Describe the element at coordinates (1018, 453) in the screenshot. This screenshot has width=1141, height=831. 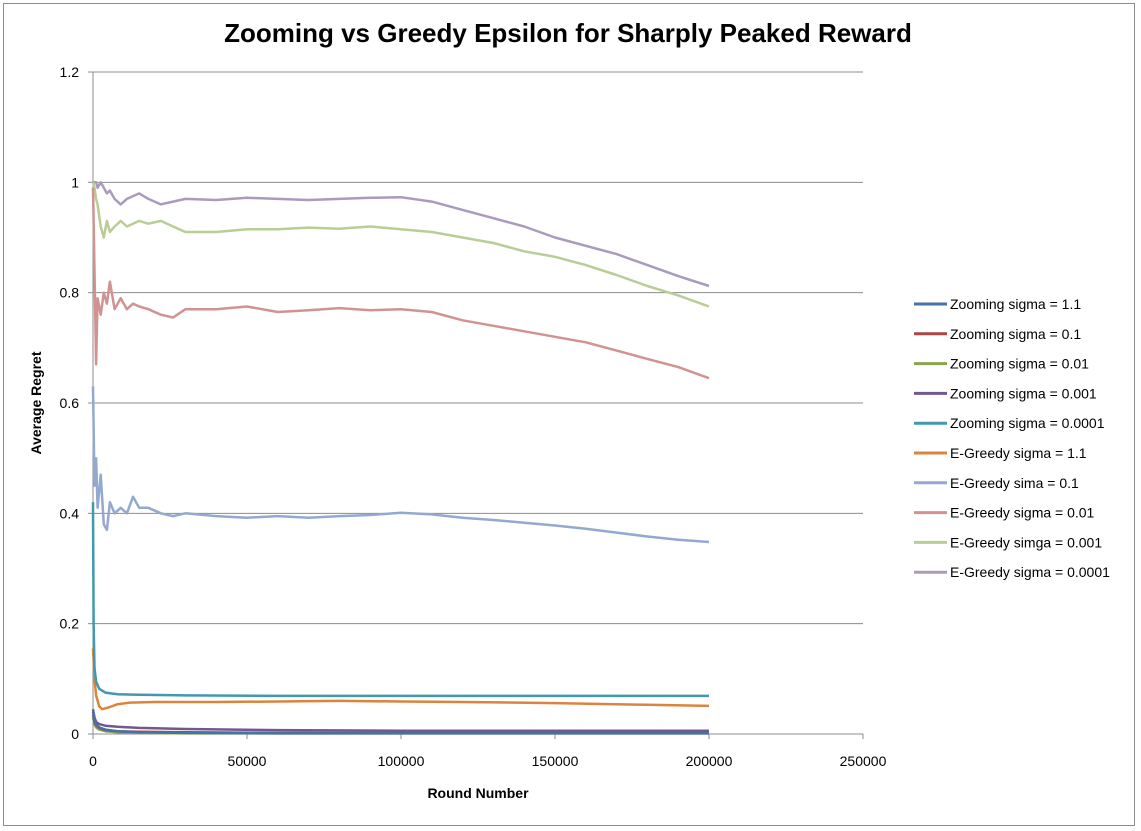
I see `legend-label: E-Greedy sigma = 1.1` at that location.